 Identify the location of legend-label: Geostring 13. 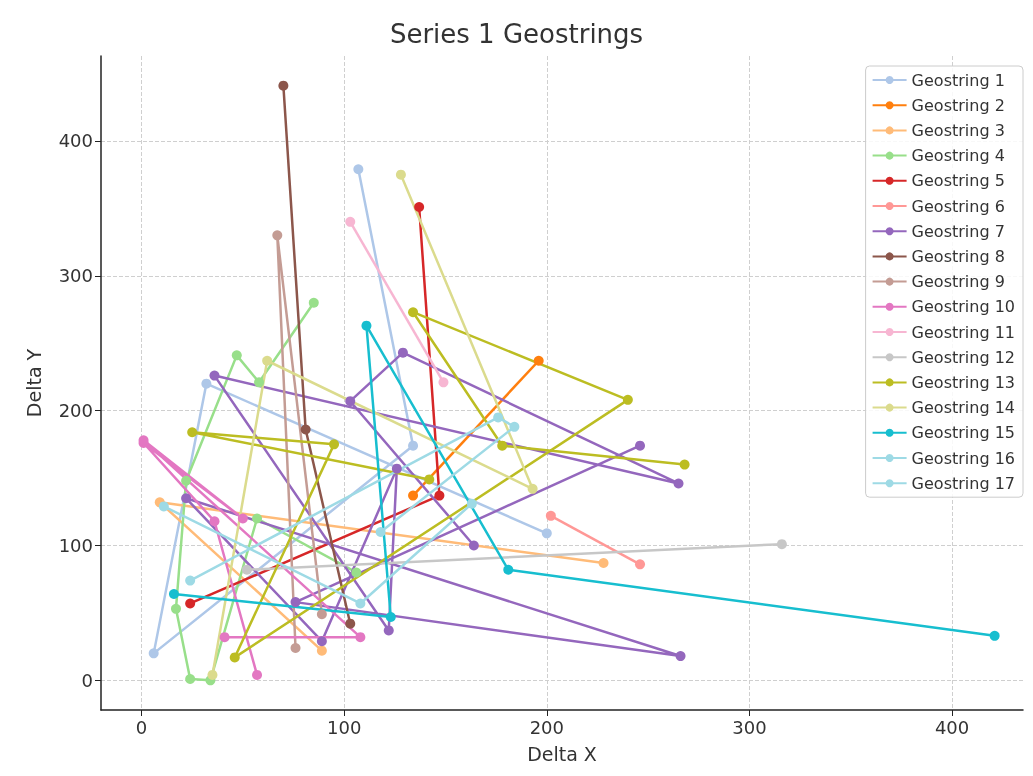
(963, 382).